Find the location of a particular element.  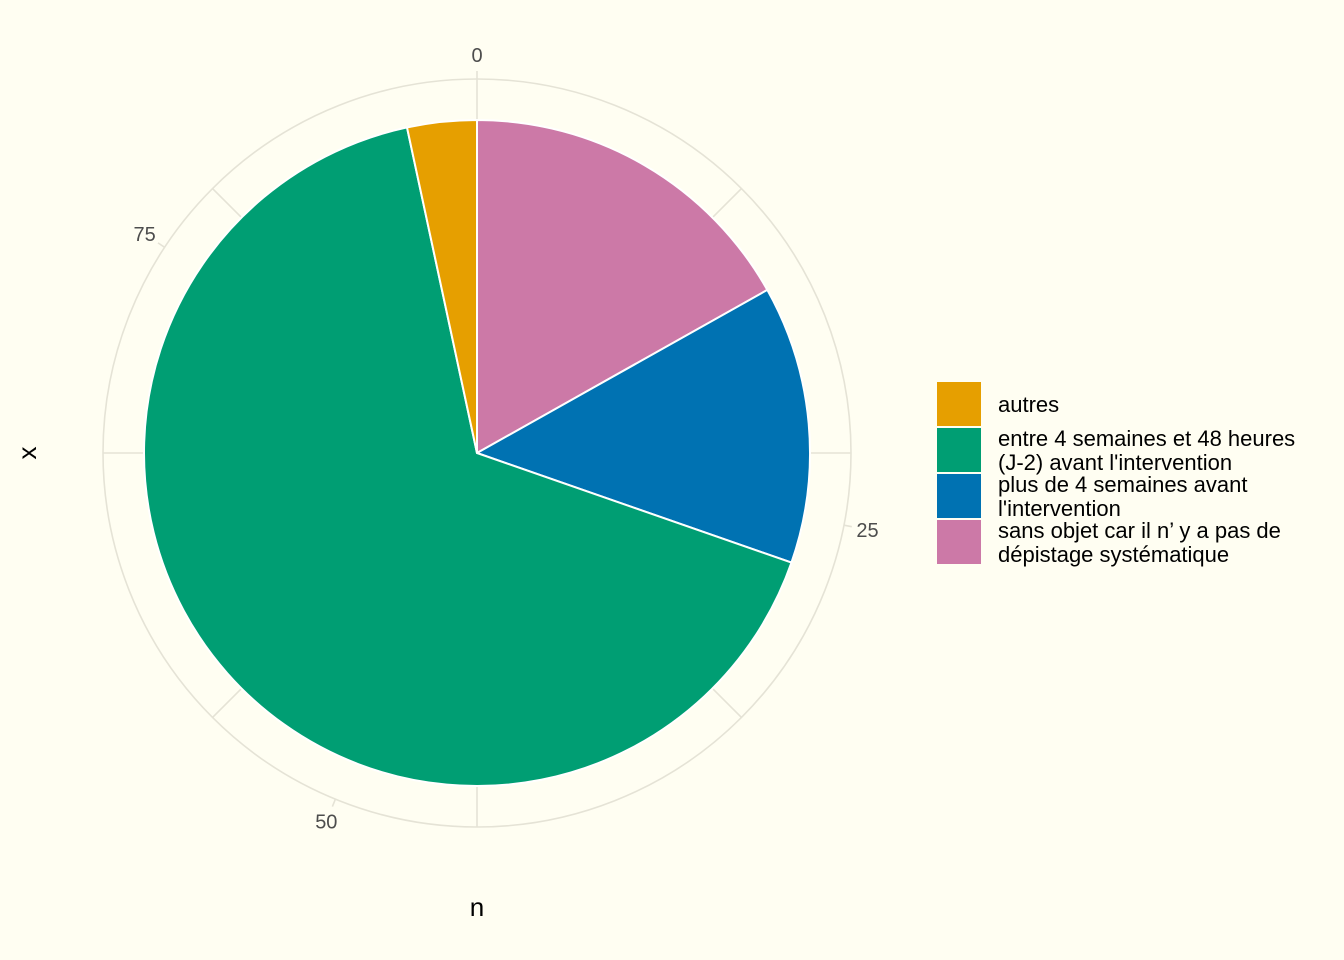

legend-label-0: autres is located at coordinates (1028, 404).